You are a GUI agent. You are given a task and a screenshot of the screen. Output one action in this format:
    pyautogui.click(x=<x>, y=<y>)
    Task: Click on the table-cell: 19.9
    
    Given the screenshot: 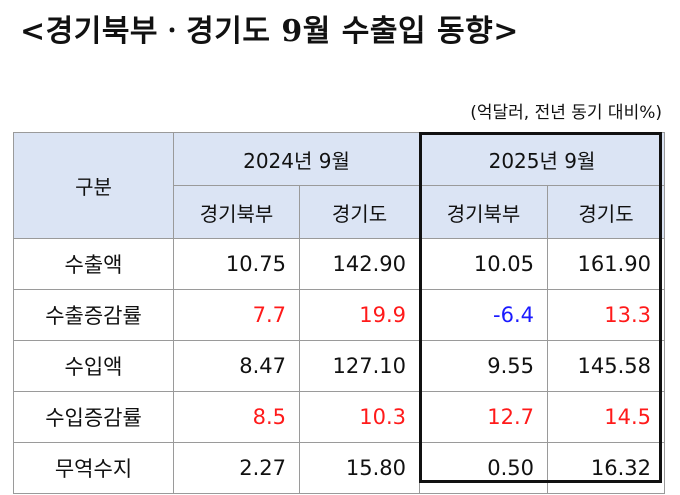 What is the action you would take?
    pyautogui.click(x=359, y=315)
    